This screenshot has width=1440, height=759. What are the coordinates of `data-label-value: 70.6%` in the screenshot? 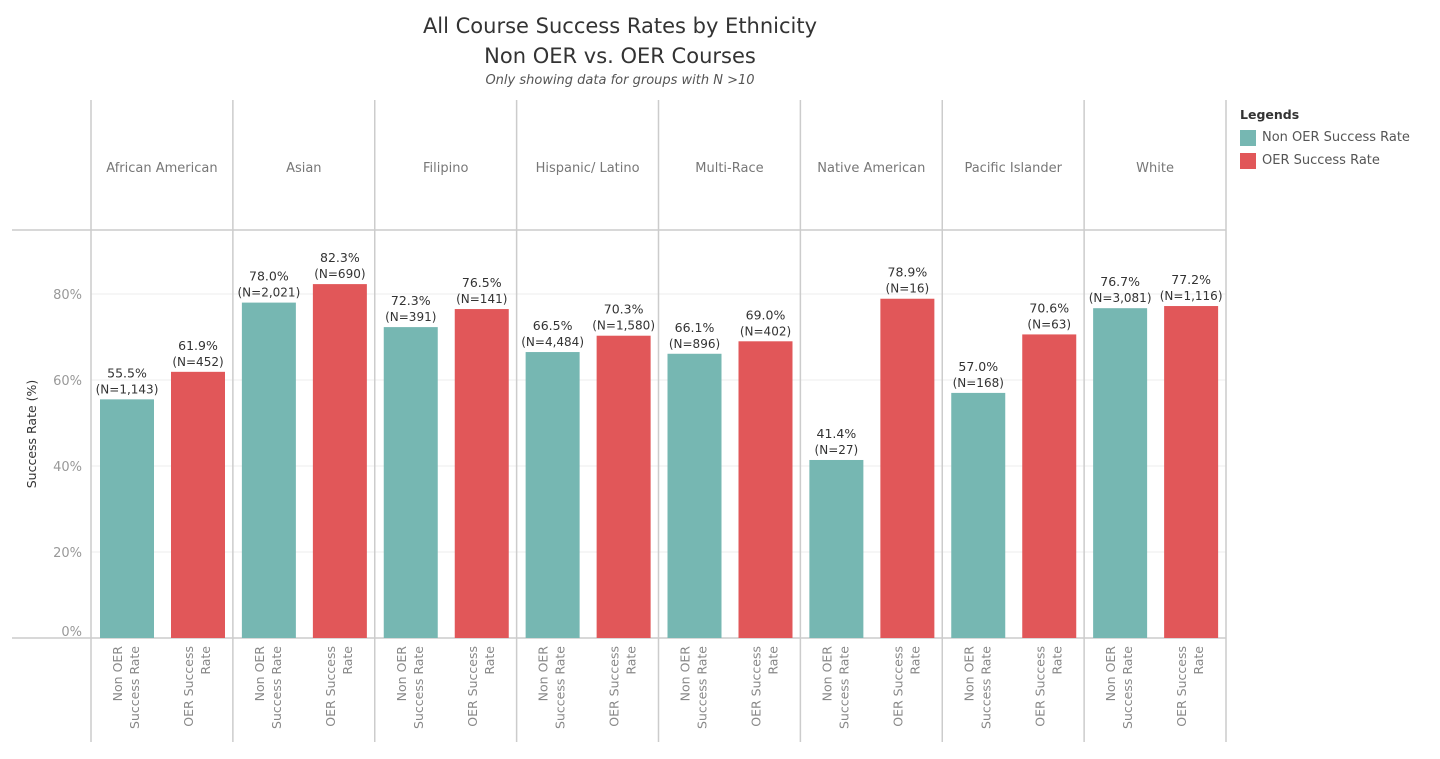 It's located at (1049, 307).